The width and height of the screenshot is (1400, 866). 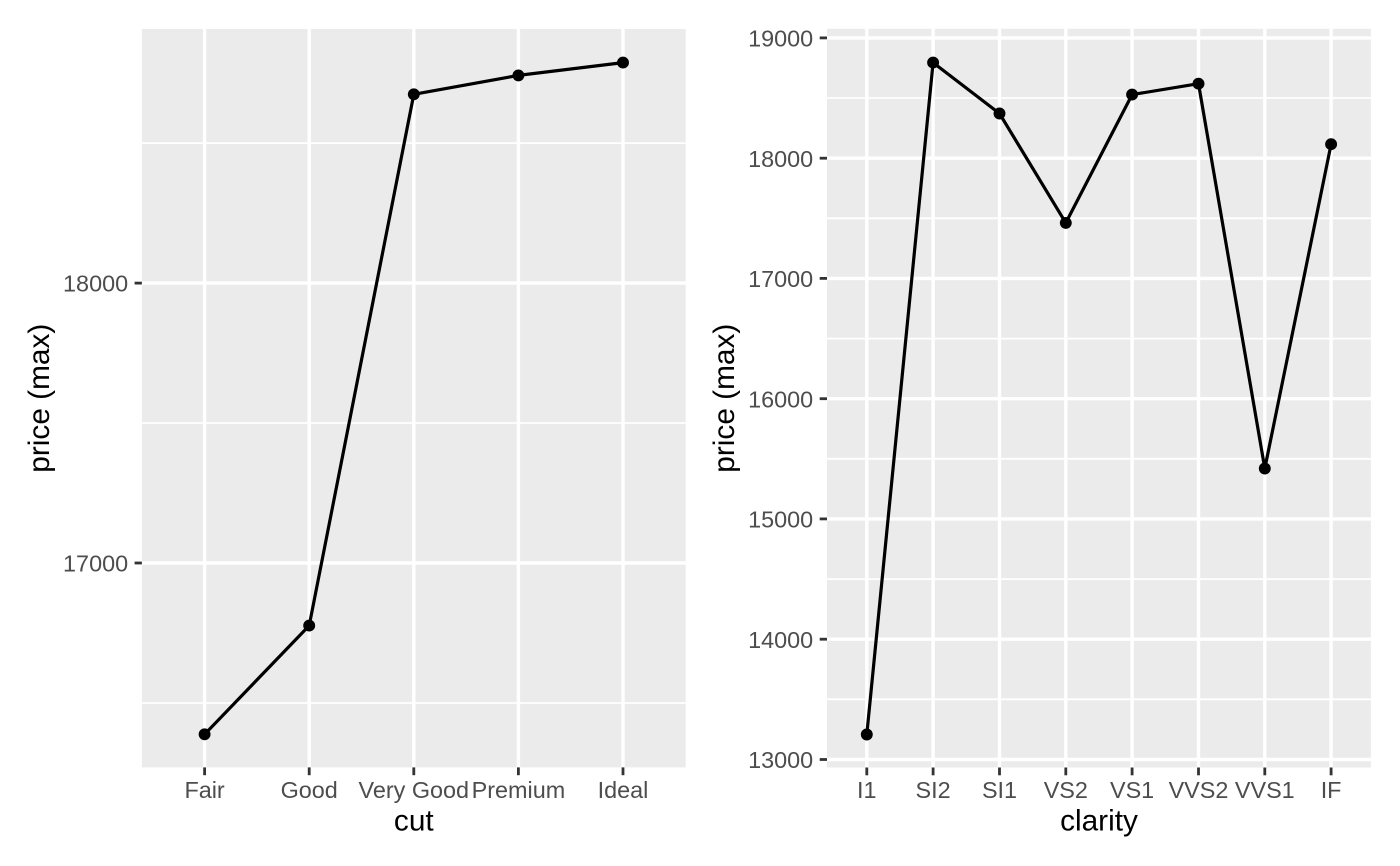 I want to click on svg-text: Very Good, so click(x=414, y=790).